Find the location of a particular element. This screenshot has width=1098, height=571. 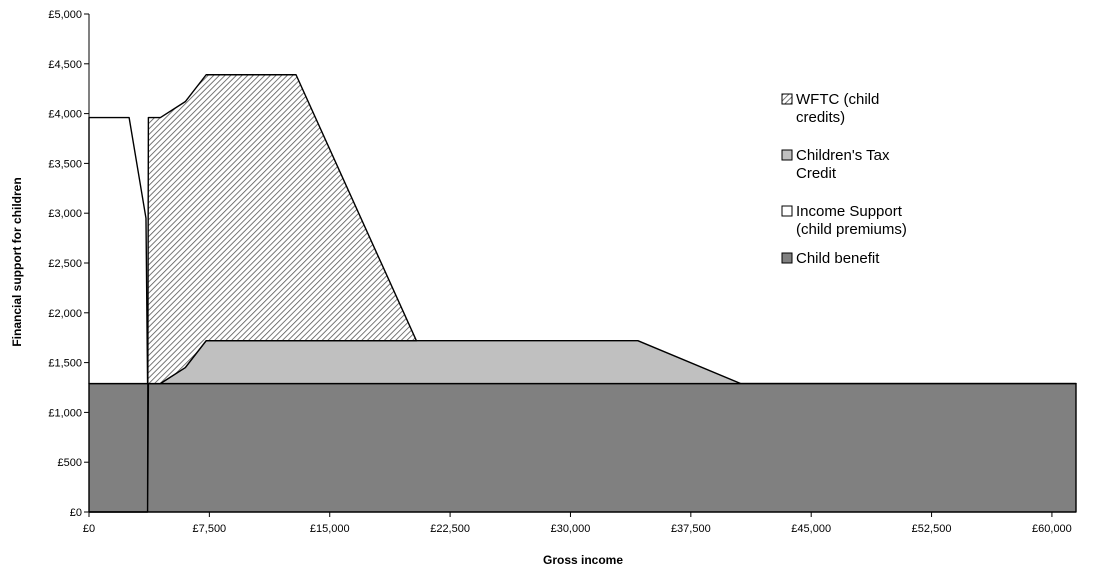

y-tick-label: £3,500 is located at coordinates (65, 164).